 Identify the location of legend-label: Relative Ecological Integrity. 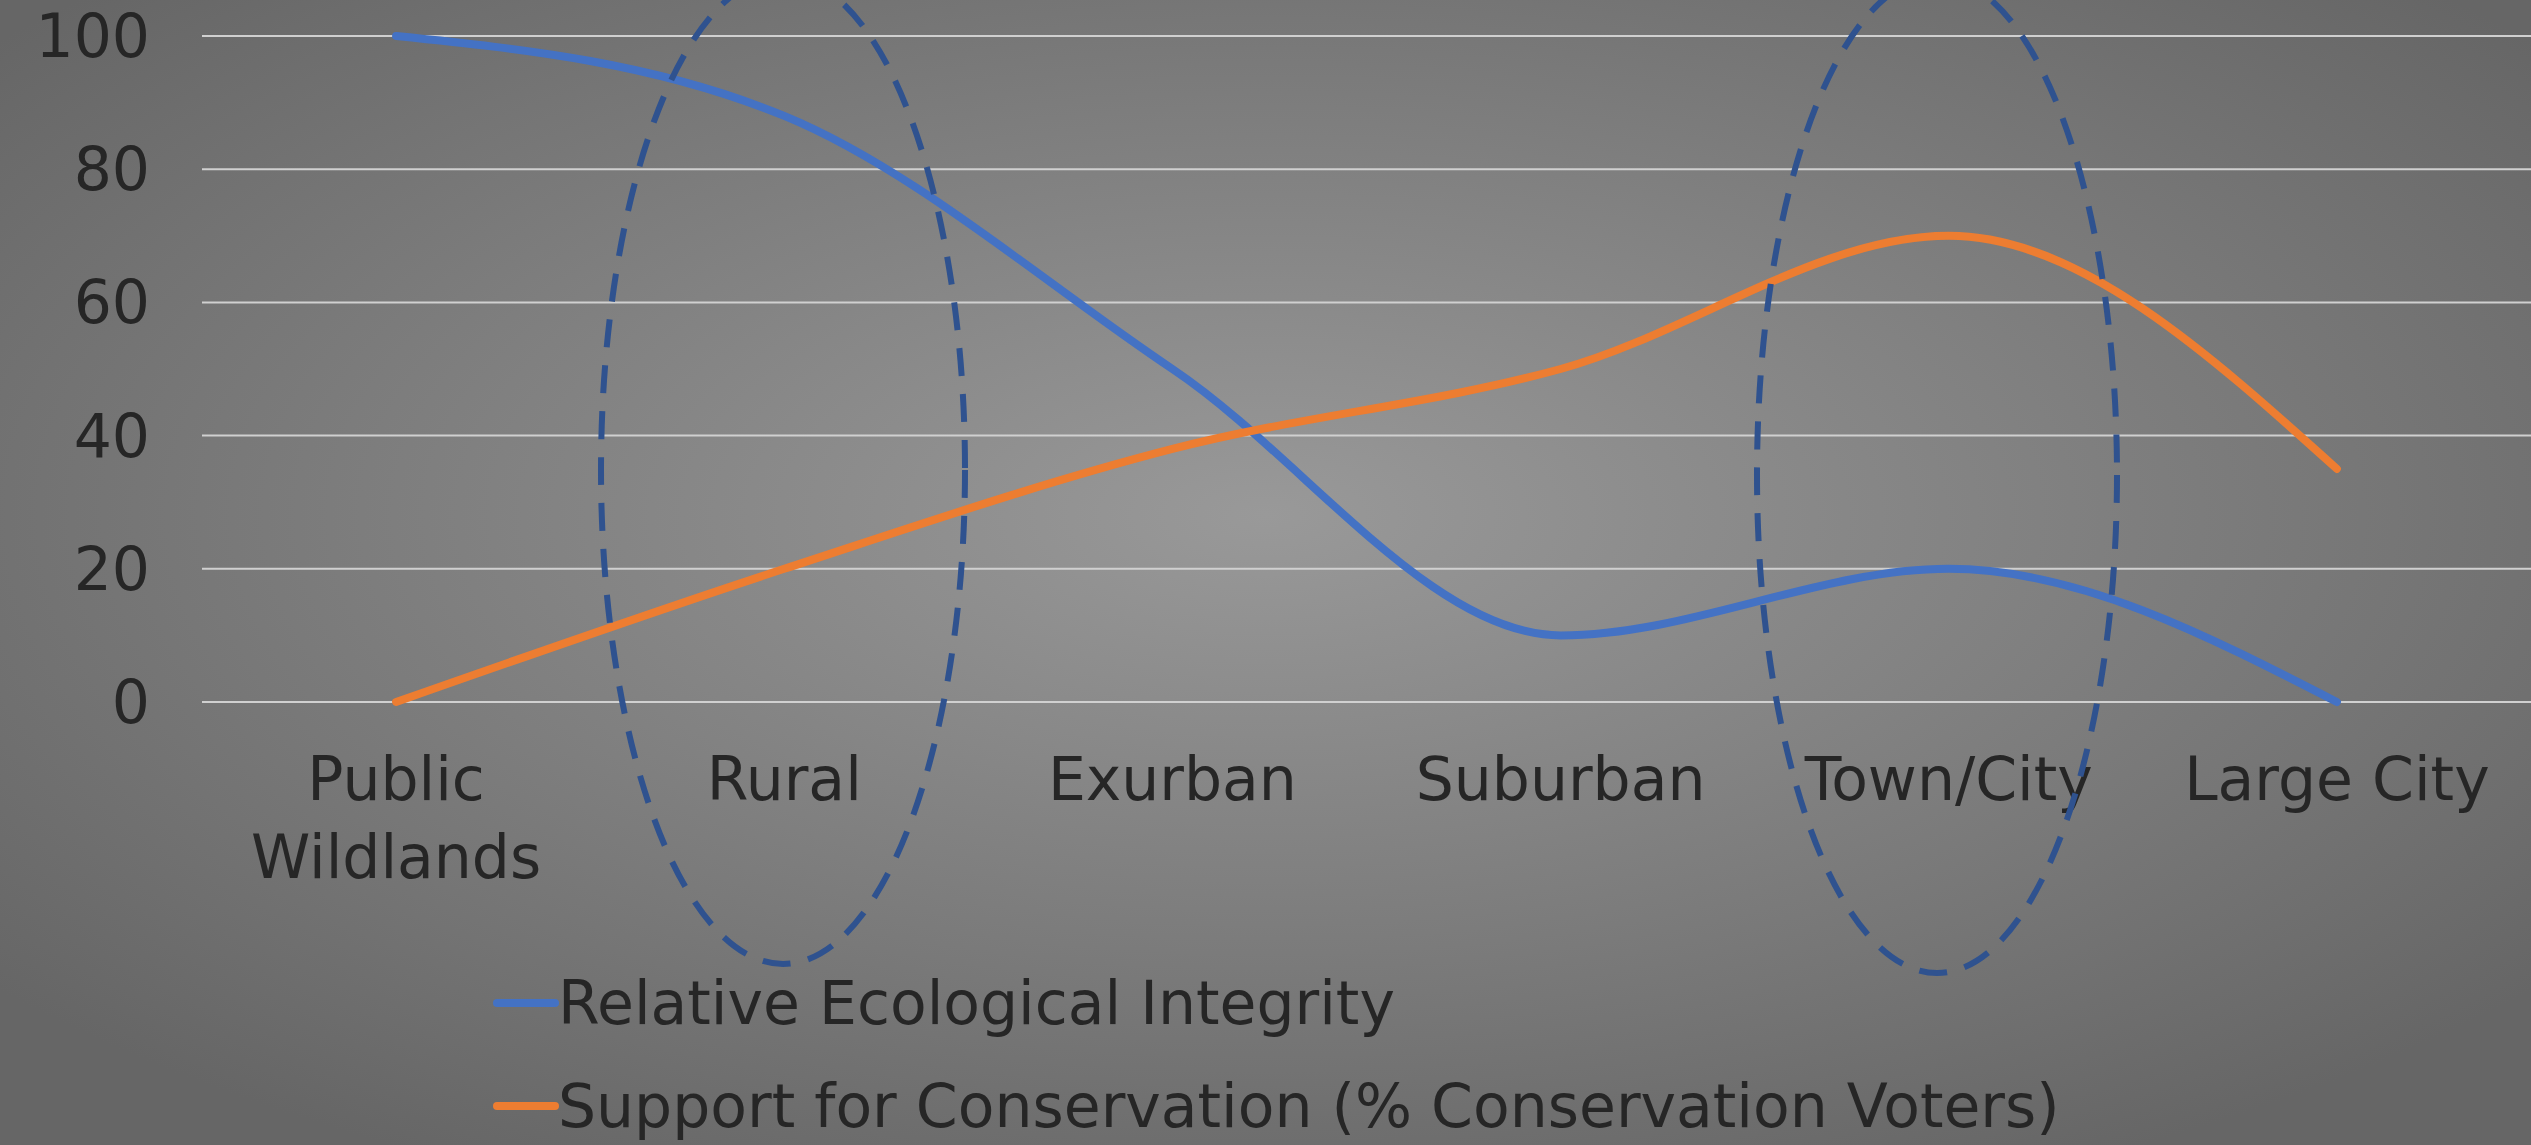
(976, 1003).